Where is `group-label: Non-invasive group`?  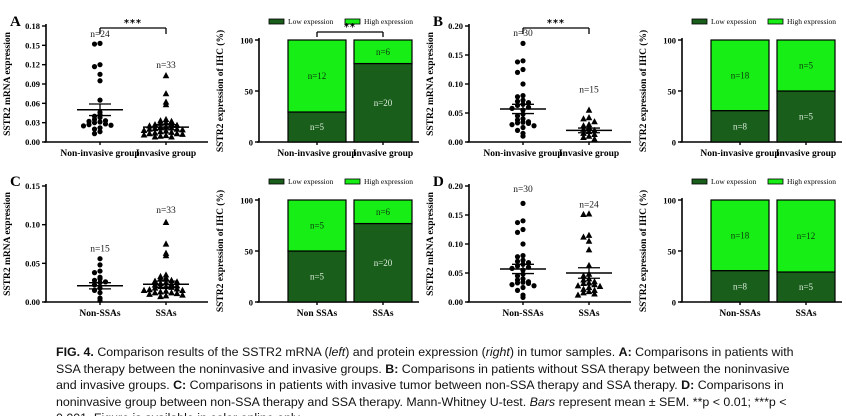 group-label: Non-invasive group is located at coordinates (316, 154).